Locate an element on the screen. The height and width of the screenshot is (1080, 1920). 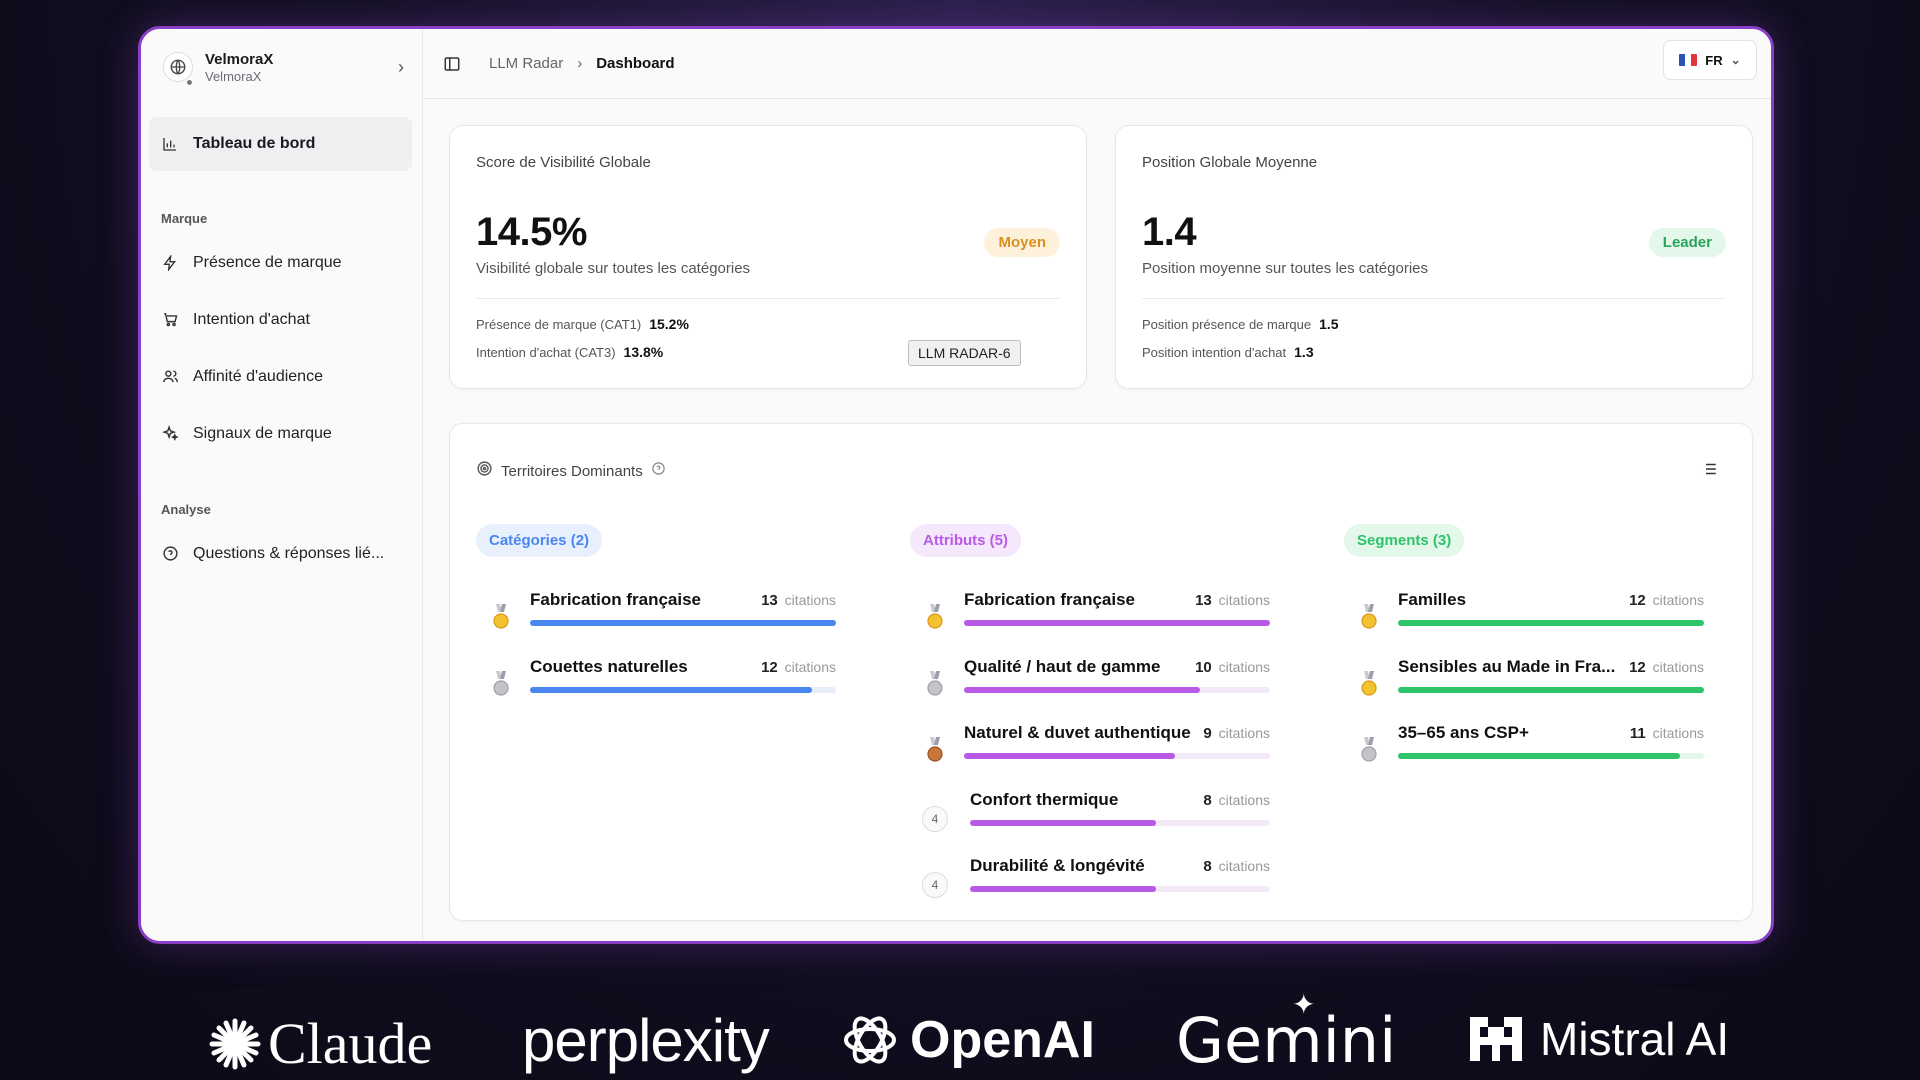
card-title: Score de Visibilité Globale is located at coordinates (563, 162).